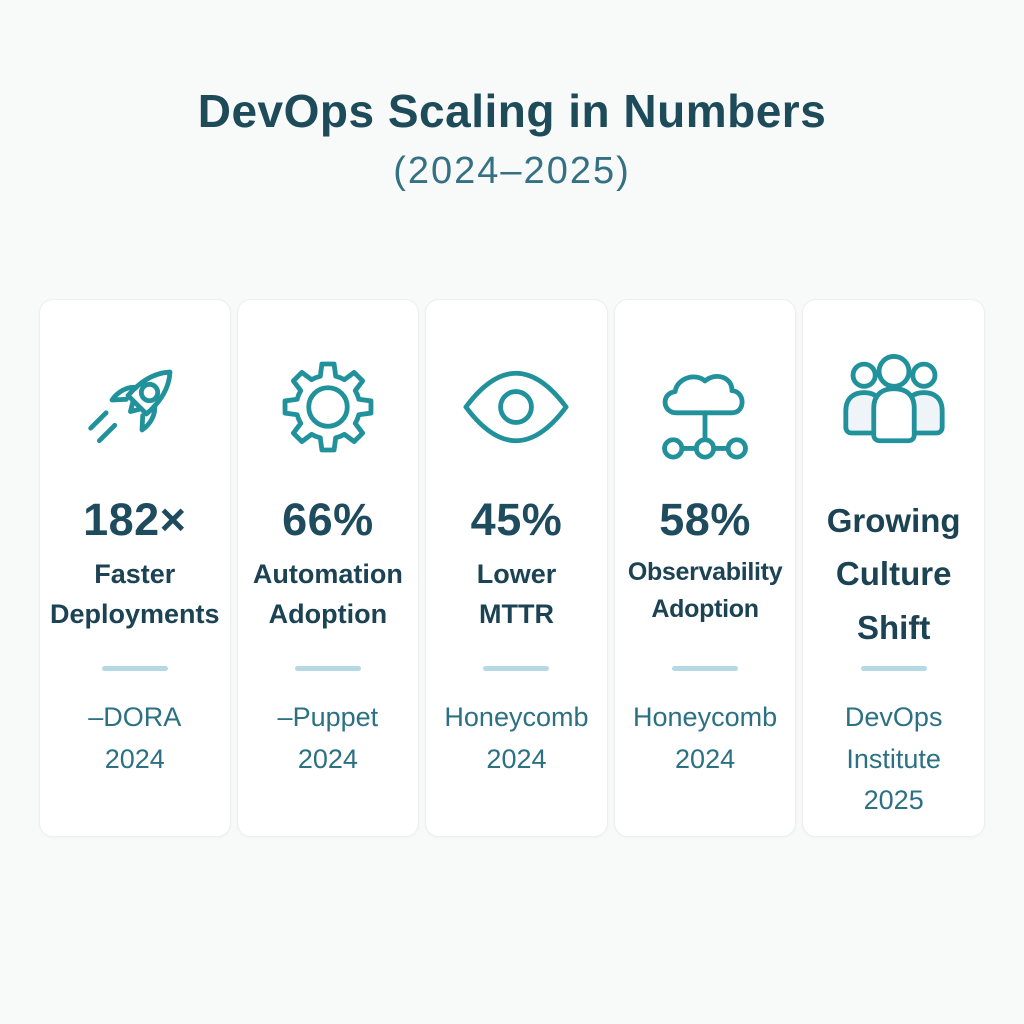 Image resolution: width=1024 pixels, height=1024 pixels. I want to click on stat-source: DevOps Institute 2025, so click(893, 758).